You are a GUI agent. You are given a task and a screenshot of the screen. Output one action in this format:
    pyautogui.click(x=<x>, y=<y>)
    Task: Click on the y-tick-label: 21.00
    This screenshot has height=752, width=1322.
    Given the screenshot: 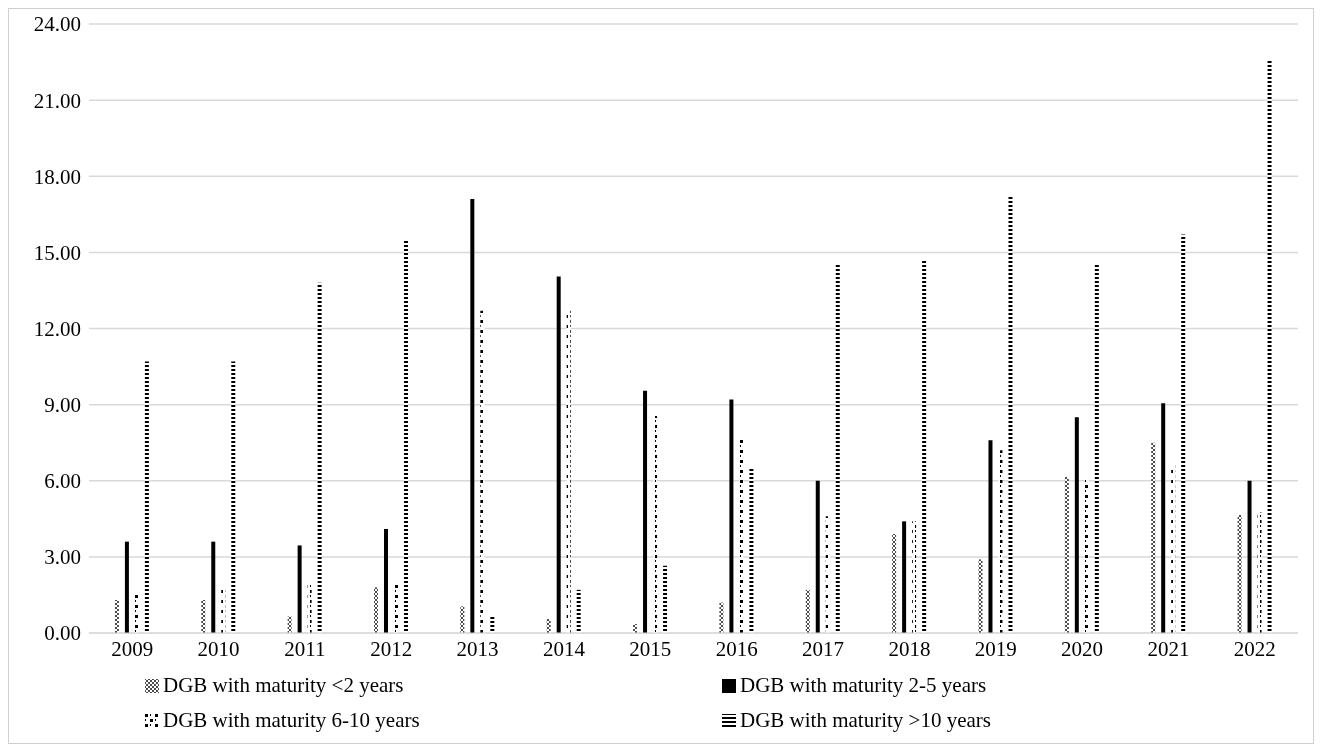 What is the action you would take?
    pyautogui.click(x=57, y=100)
    